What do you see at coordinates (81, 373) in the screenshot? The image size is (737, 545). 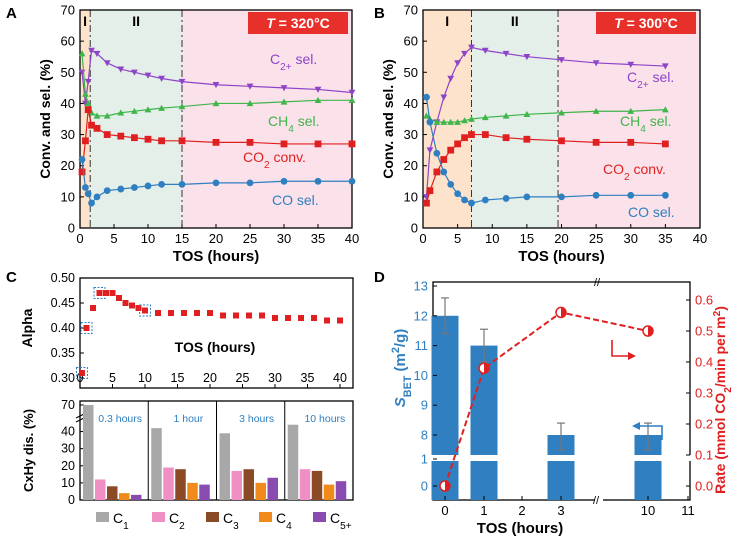 I see `highlight-box` at bounding box center [81, 373].